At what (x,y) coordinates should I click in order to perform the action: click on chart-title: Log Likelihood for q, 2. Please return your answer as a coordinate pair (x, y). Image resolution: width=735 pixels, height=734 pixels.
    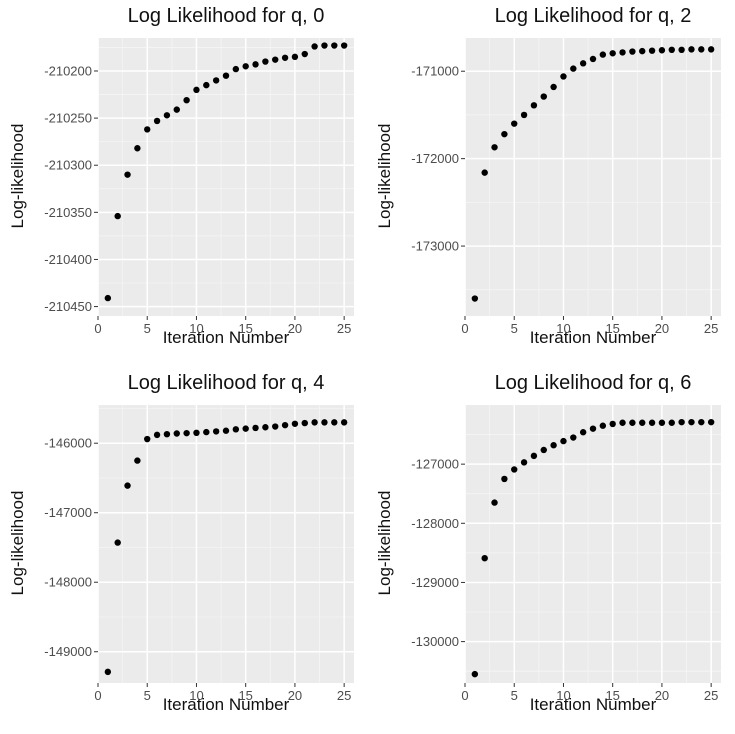
    Looking at the image, I should click on (593, 16).